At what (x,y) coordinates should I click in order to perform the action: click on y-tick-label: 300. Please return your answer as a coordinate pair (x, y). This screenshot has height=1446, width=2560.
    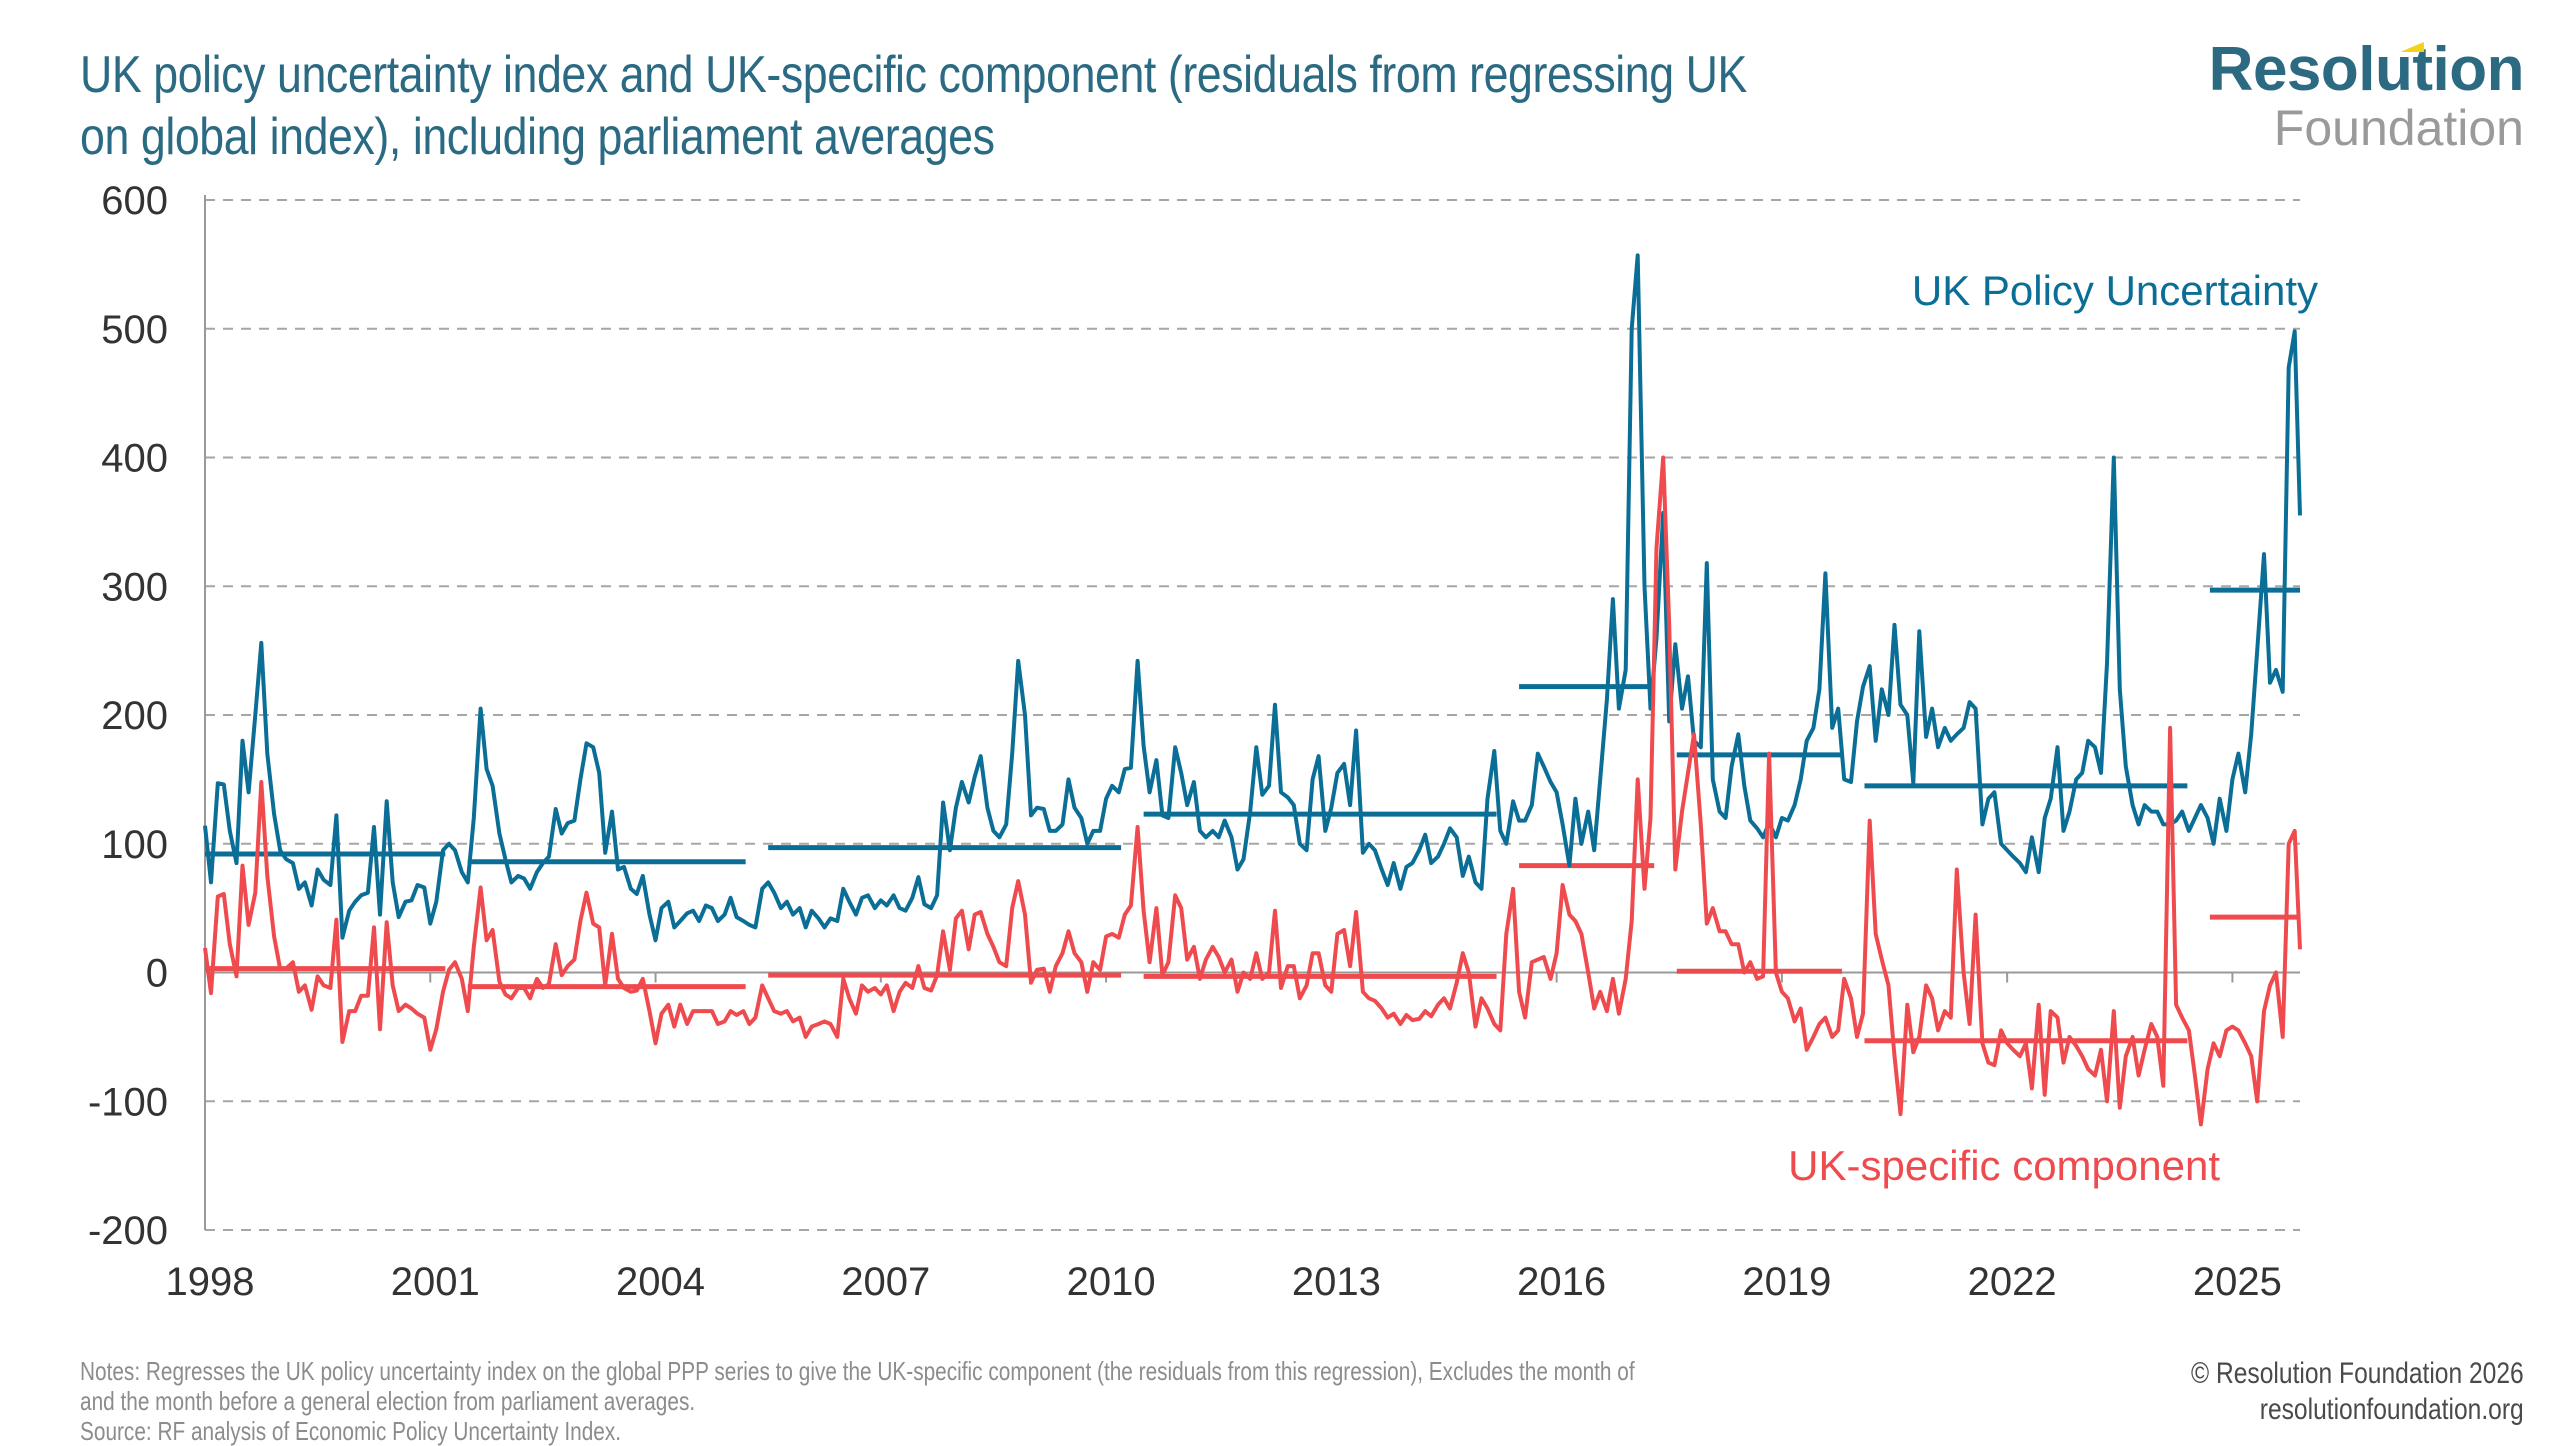
    Looking at the image, I should click on (134, 587).